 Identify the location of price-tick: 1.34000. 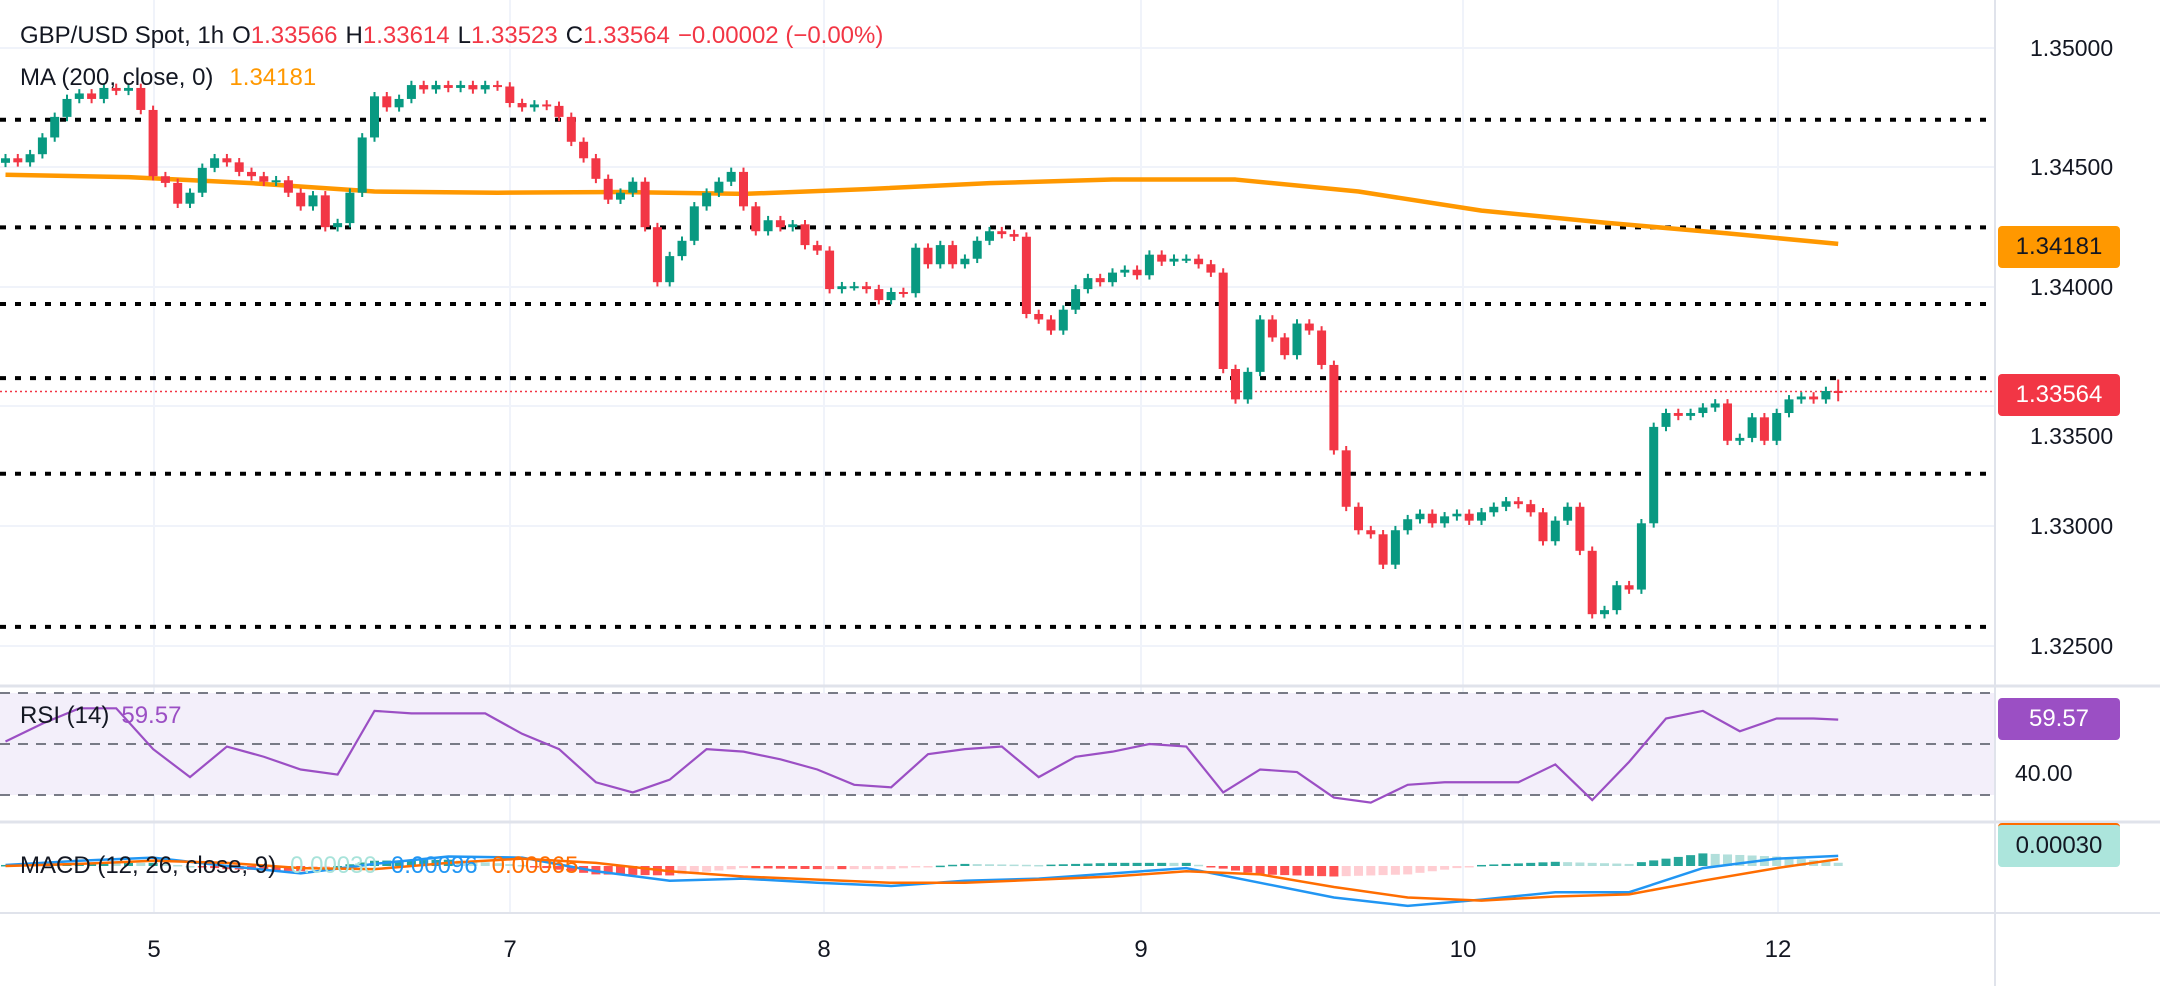
(2072, 287).